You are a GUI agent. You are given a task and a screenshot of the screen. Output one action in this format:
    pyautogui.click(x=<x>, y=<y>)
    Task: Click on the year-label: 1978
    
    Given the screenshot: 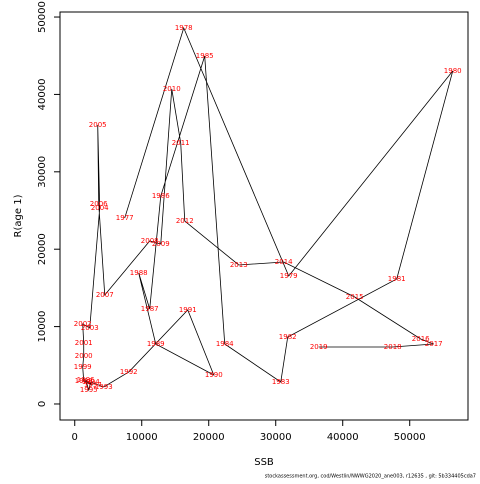 What is the action you would take?
    pyautogui.click(x=184, y=28)
    